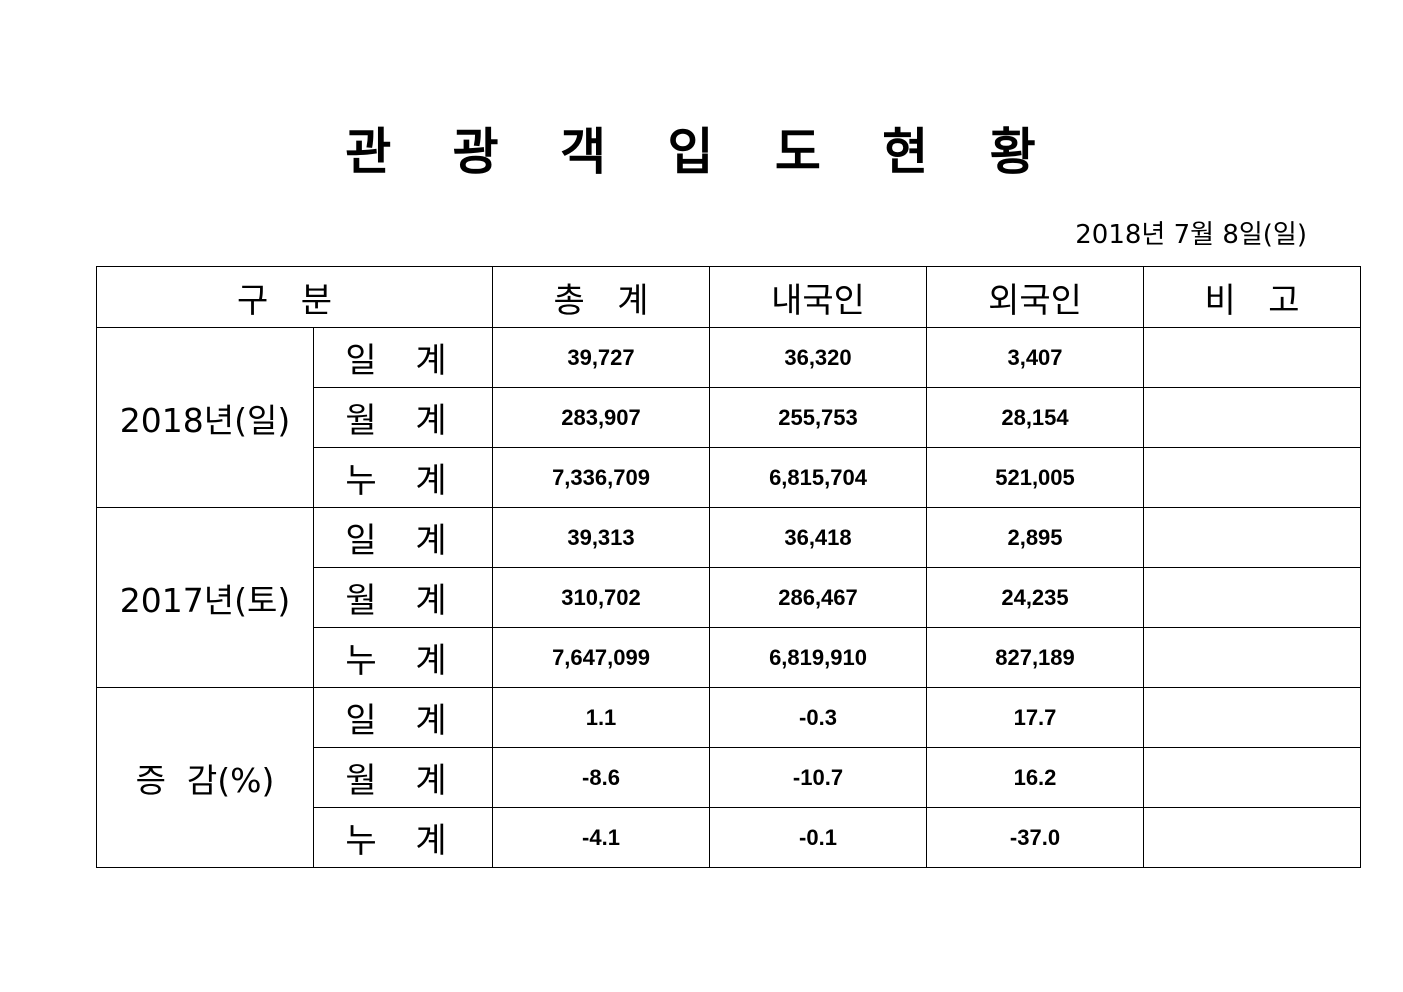 The height and width of the screenshot is (992, 1403). What do you see at coordinates (818, 777) in the screenshot?
I see `domestic-cell: -10.7` at bounding box center [818, 777].